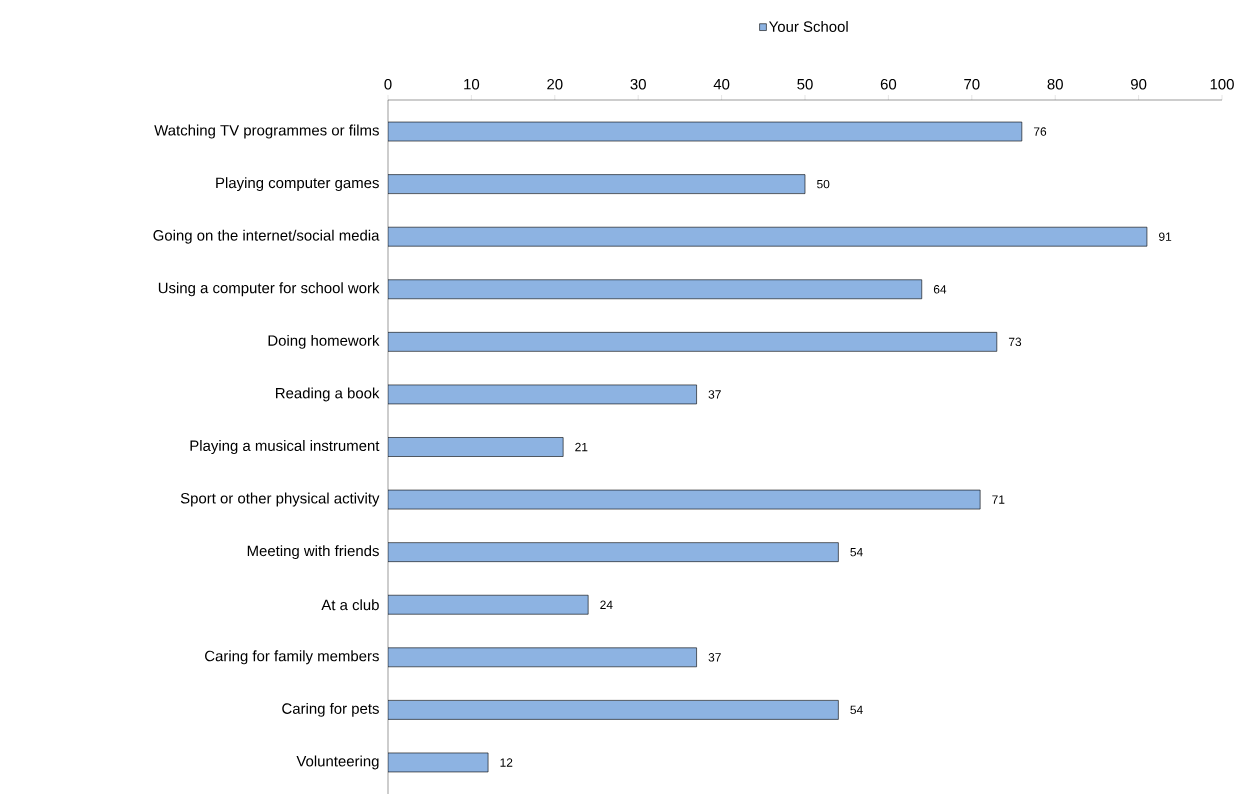 This screenshot has width=1255, height=794. I want to click on data-label: 50, so click(823, 184).